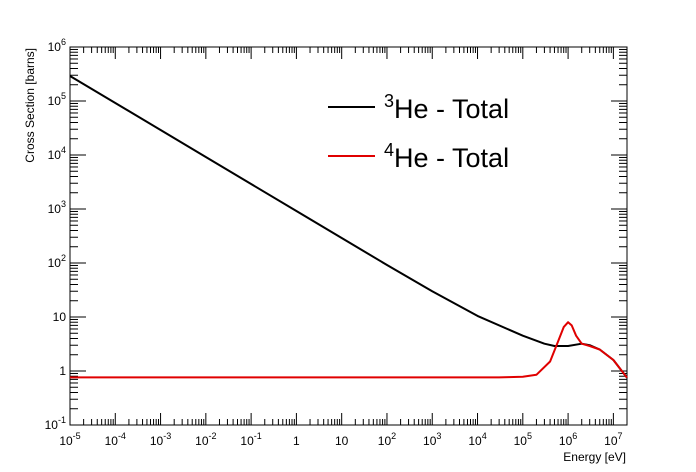 The image size is (696, 472). I want to click on legend: 3He - Total 4He - Total, so click(418, 132).